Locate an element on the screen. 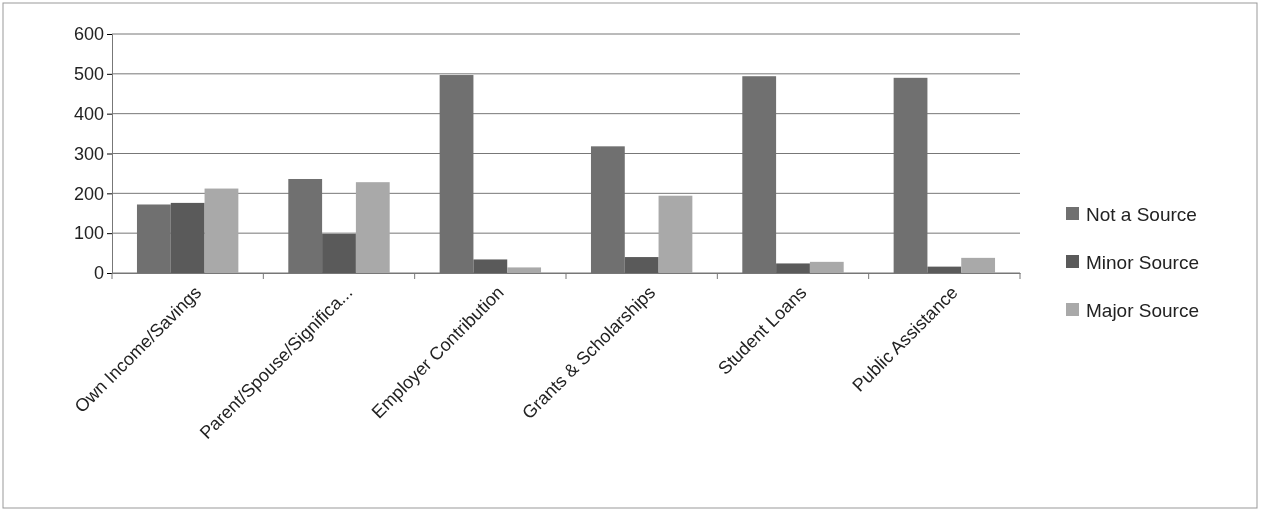 The width and height of the screenshot is (1262, 516). y-tick-label: 200 is located at coordinates (88, 193).